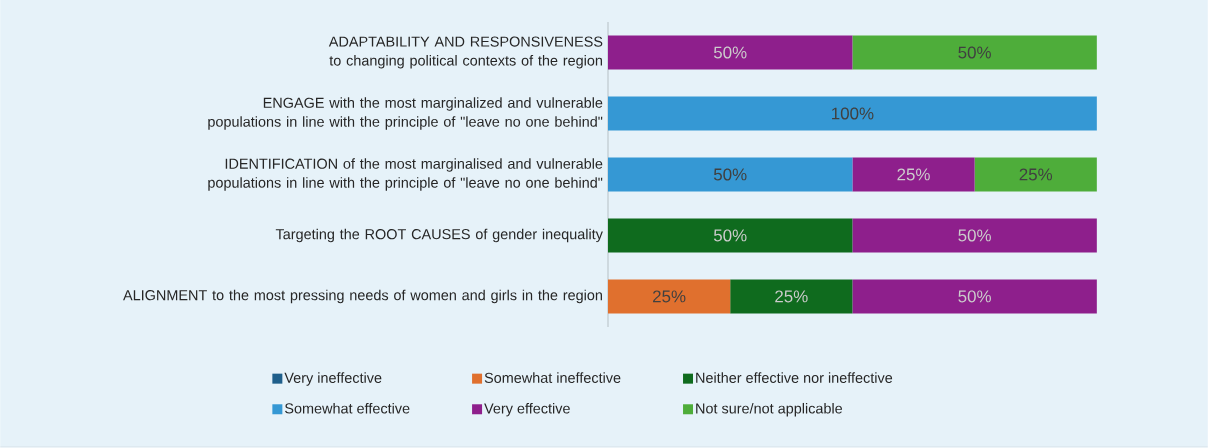  I want to click on y-tick-label: IDENTIFICATION of the most marginalised and vulnerable populations in line with the principle of "leave no one behind", so click(405, 174).